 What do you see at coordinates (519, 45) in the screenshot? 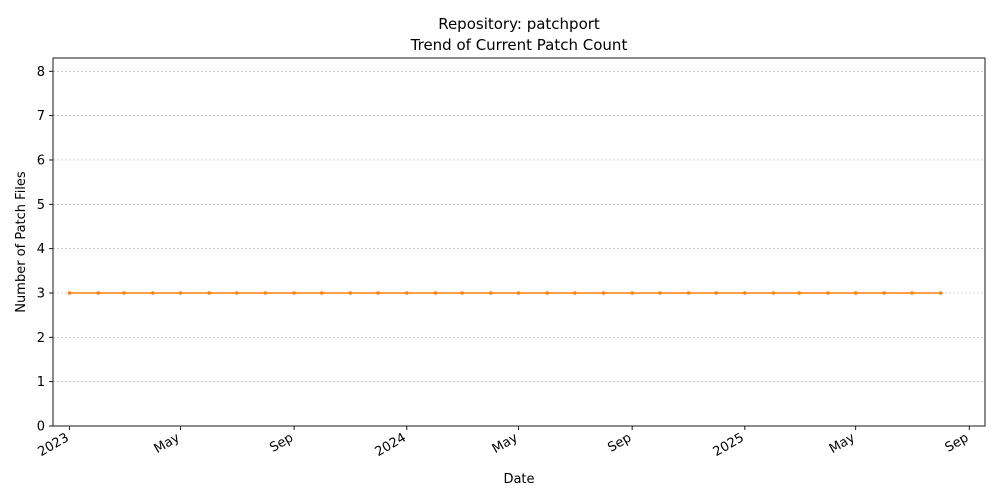
I see `chart-subtitle: Trend of Current Patch Count` at bounding box center [519, 45].